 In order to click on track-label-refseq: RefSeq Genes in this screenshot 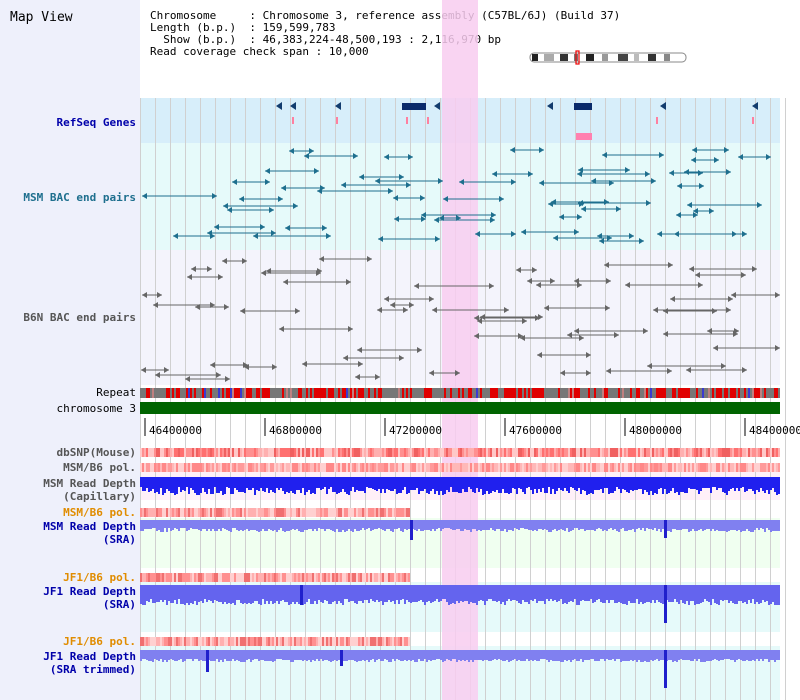, I will do `click(96, 122)`.